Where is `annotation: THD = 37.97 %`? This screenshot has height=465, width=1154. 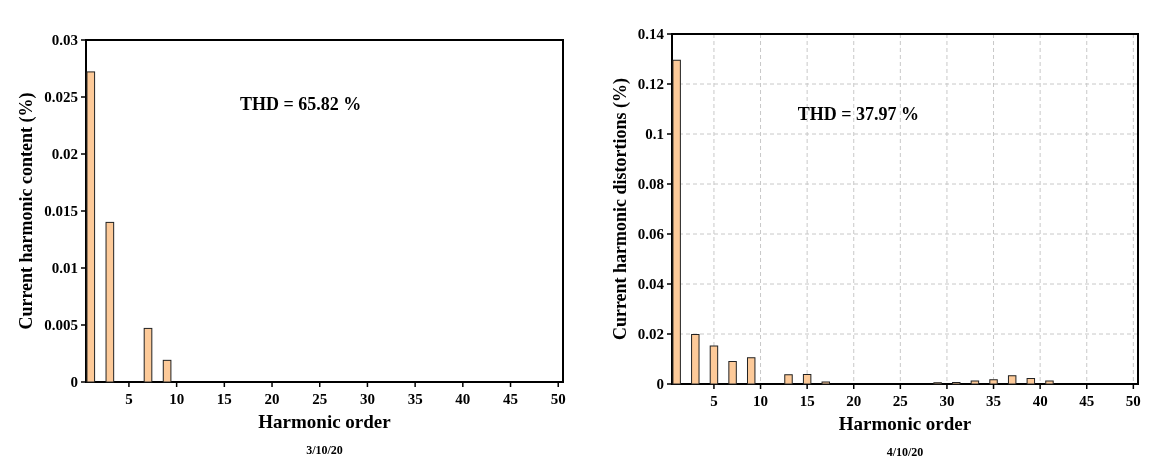
annotation: THD = 37.97 % is located at coordinates (858, 114).